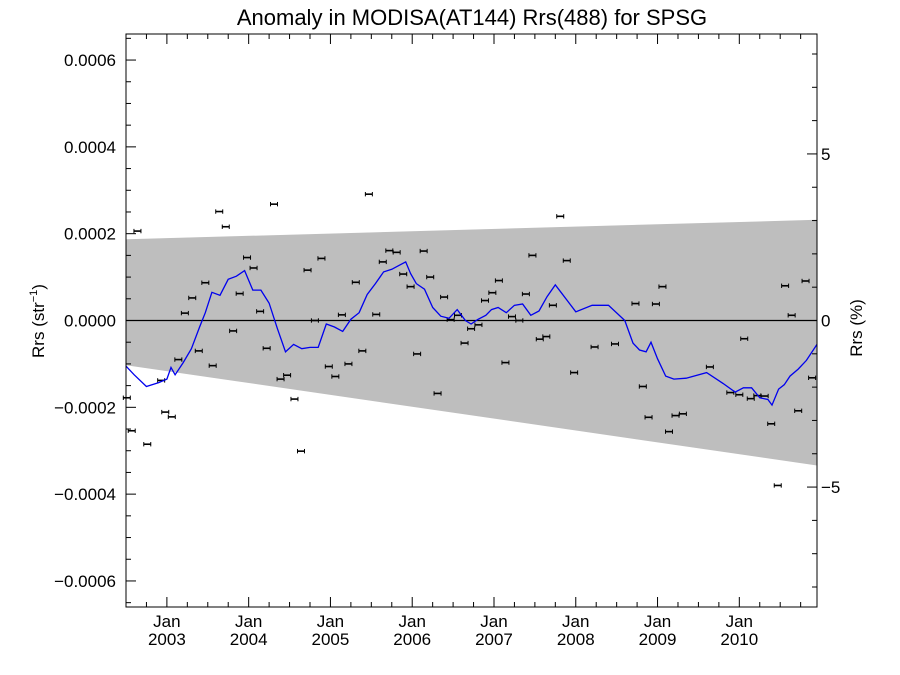  Describe the element at coordinates (38, 287) in the screenshot. I see `y-axis-label-close: )` at that location.